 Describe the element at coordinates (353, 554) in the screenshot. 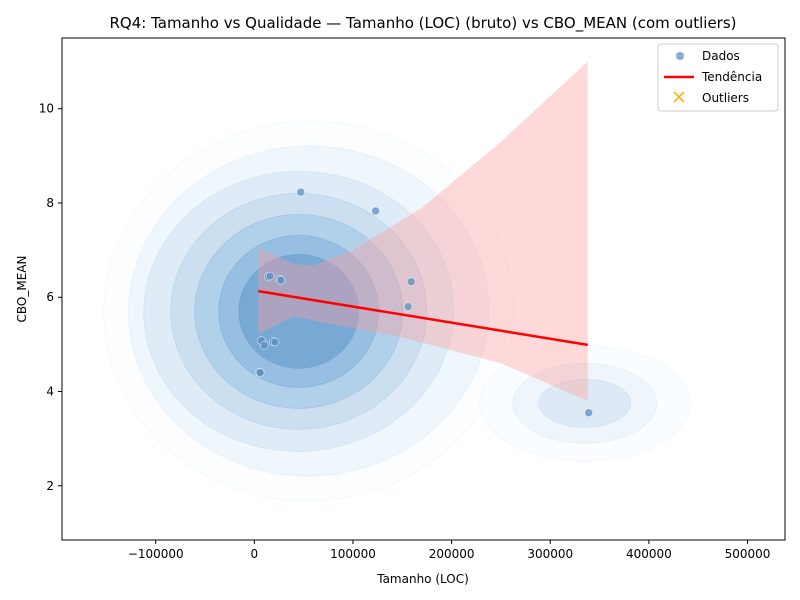

I see `x-tick-label: 100000` at that location.